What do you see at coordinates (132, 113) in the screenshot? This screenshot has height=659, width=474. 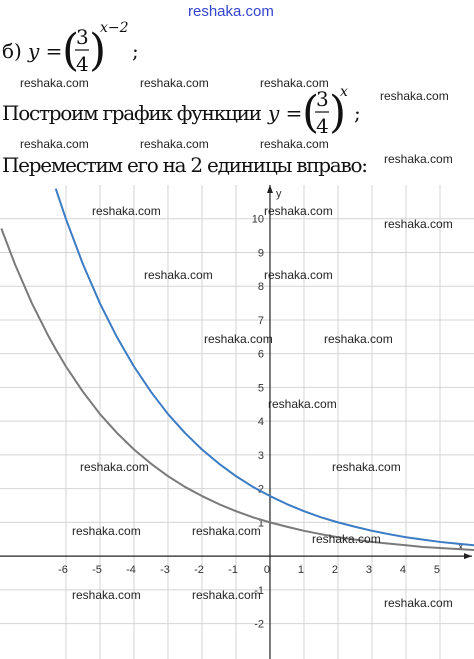 I see `sentence: Построим график функции` at bounding box center [132, 113].